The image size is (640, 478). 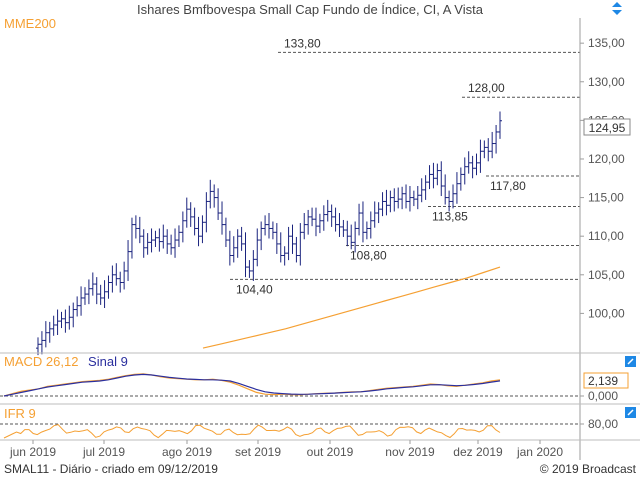 I want to click on macd-last-box: 2,139, so click(x=606, y=380).